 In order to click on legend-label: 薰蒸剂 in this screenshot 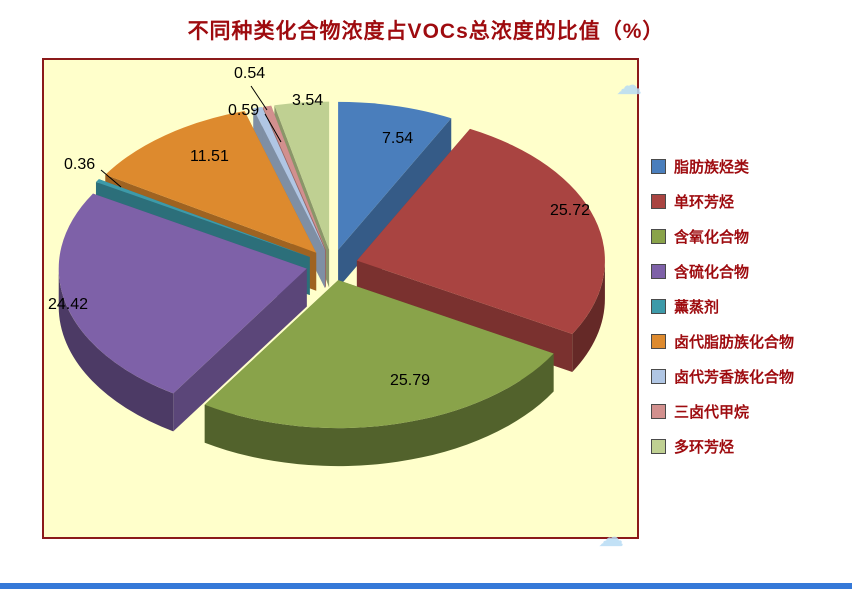, I will do `click(697, 307)`.